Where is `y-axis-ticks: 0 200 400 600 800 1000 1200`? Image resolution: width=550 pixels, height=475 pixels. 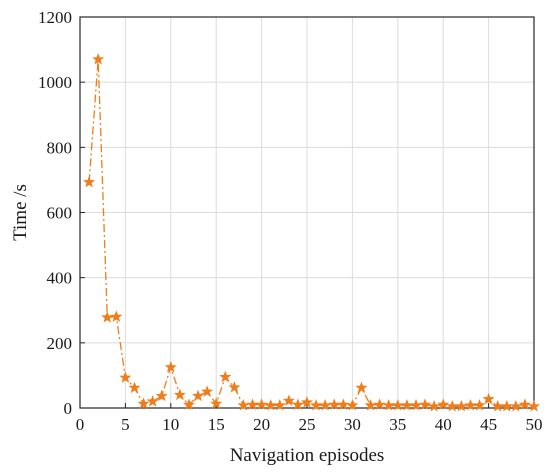
y-axis-ticks: 0 200 400 600 800 1000 1200 is located at coordinates (61, 213).